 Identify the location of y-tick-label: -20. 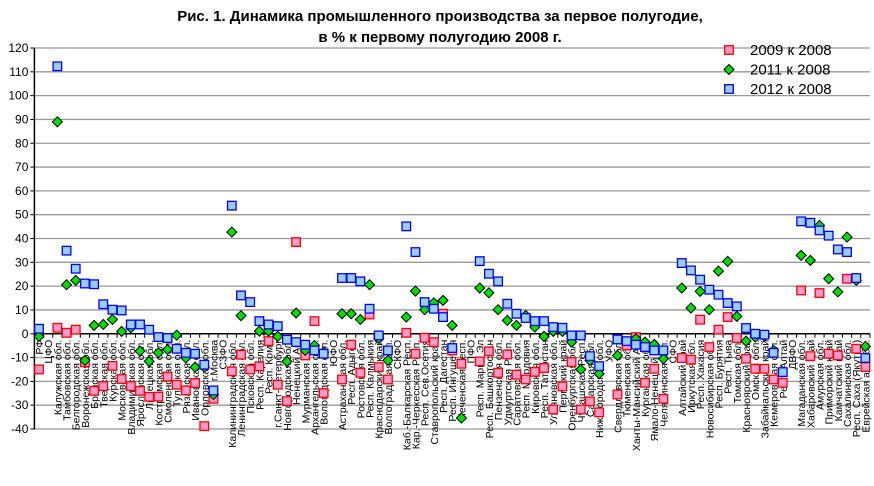
(20, 381).